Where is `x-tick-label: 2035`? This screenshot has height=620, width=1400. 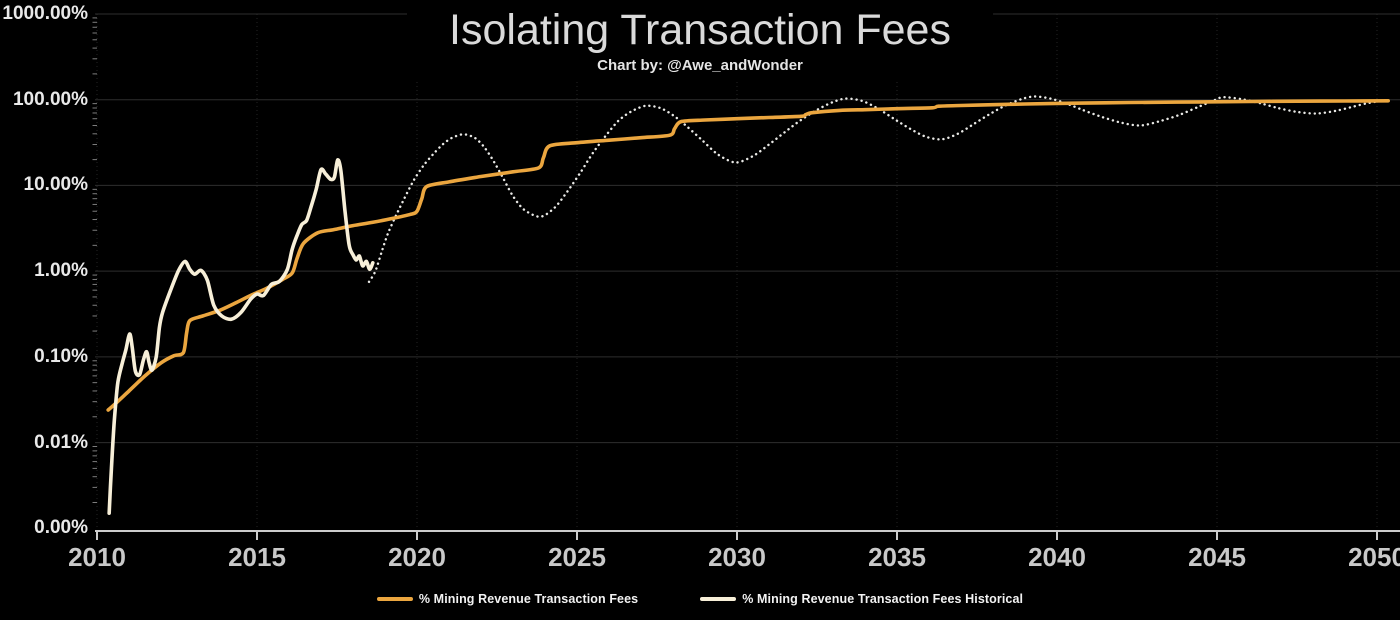
x-tick-label: 2035 is located at coordinates (897, 557).